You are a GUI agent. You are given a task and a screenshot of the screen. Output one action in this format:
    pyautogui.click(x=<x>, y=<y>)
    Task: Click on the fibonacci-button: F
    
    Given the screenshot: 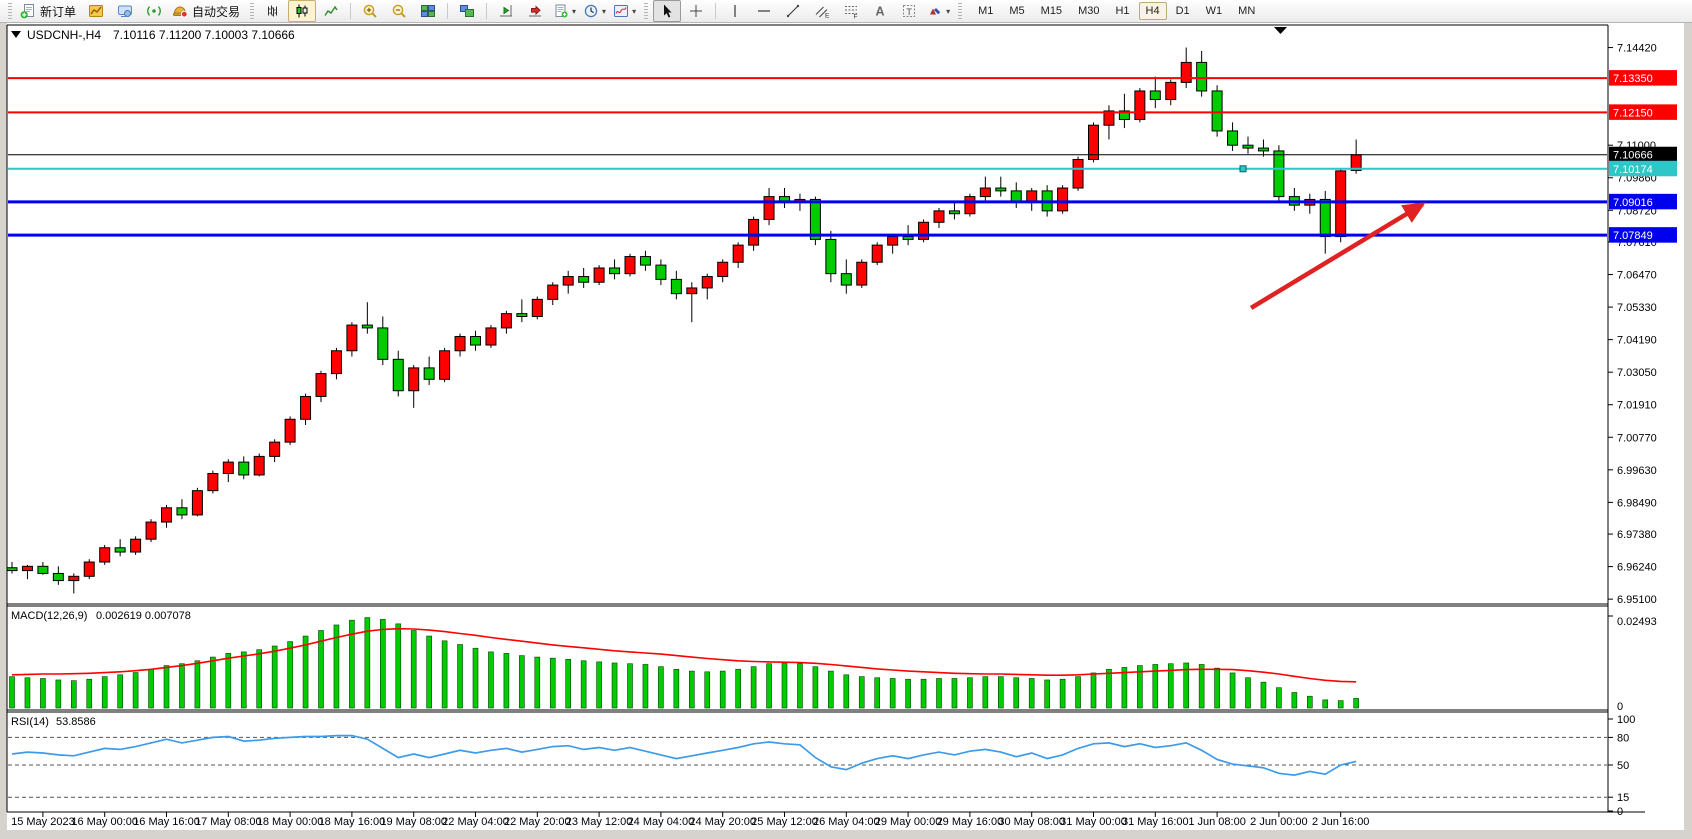 What is the action you would take?
    pyautogui.click(x=851, y=11)
    